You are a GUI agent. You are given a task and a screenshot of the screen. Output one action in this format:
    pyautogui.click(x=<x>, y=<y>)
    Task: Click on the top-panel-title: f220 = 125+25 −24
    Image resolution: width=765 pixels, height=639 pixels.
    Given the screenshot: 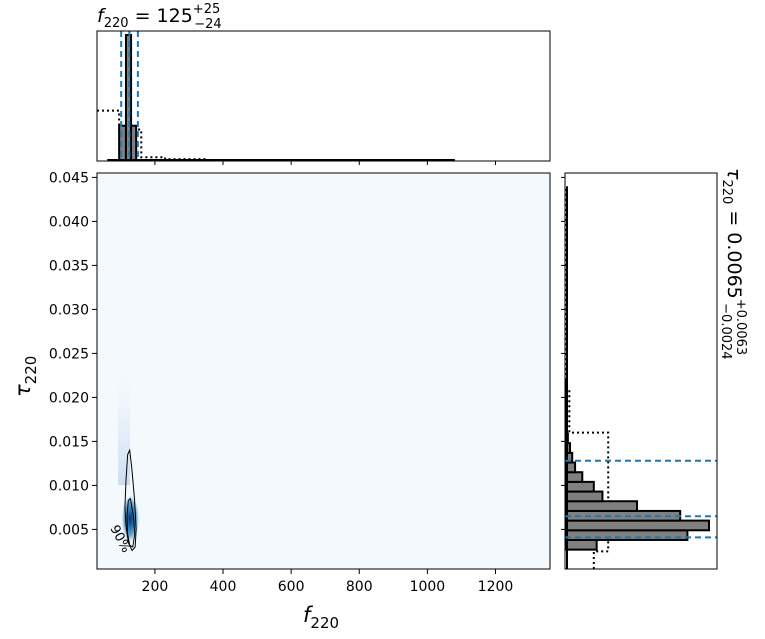 What is the action you would take?
    pyautogui.click(x=159, y=17)
    